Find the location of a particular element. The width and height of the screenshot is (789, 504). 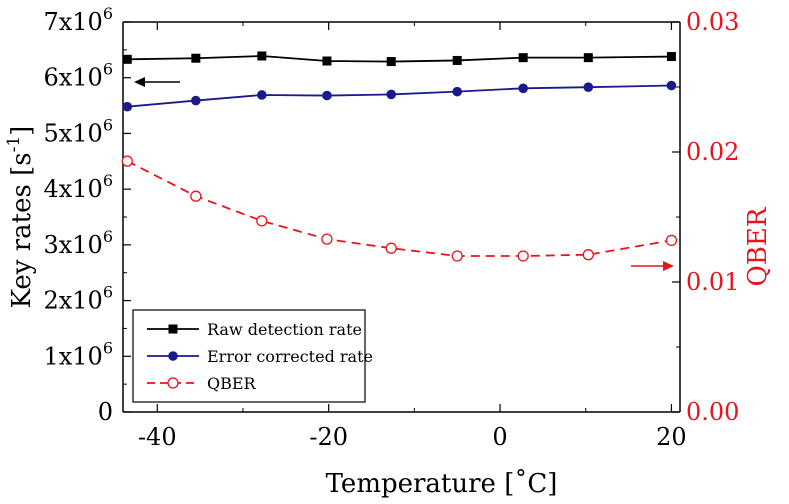

y-right-tick-label: 0.03 is located at coordinates (712, 22).